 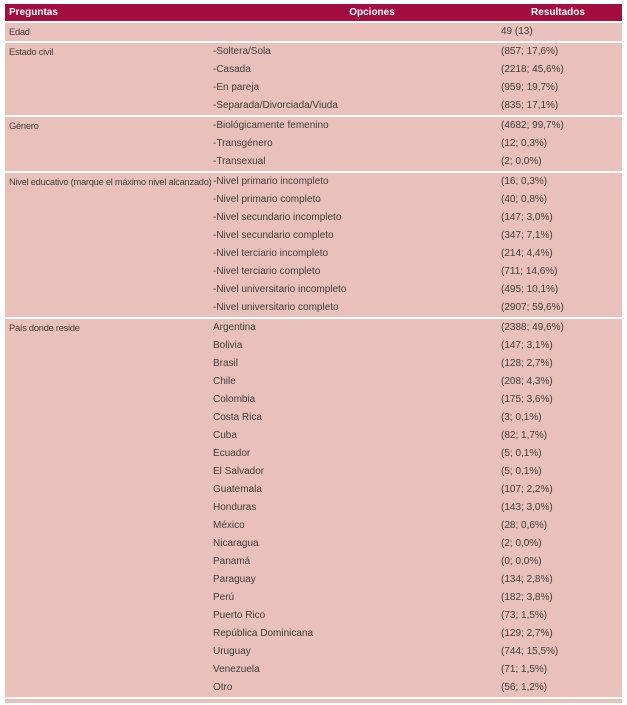 What do you see at coordinates (521, 561) in the screenshot?
I see `result-cell: (0; 0,0%)` at bounding box center [521, 561].